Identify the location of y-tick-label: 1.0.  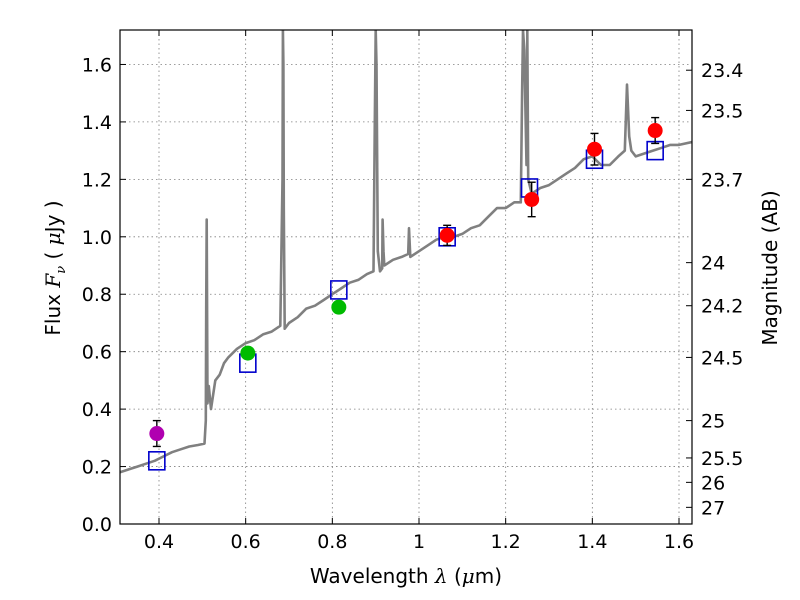
(97, 238).